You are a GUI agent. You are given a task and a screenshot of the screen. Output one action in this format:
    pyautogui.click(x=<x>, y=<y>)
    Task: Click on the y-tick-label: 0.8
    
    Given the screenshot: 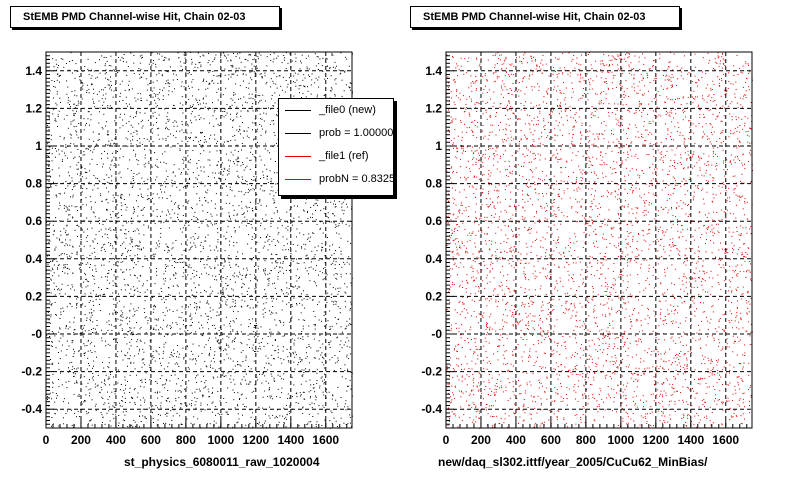 What is the action you would take?
    pyautogui.click(x=33, y=184)
    